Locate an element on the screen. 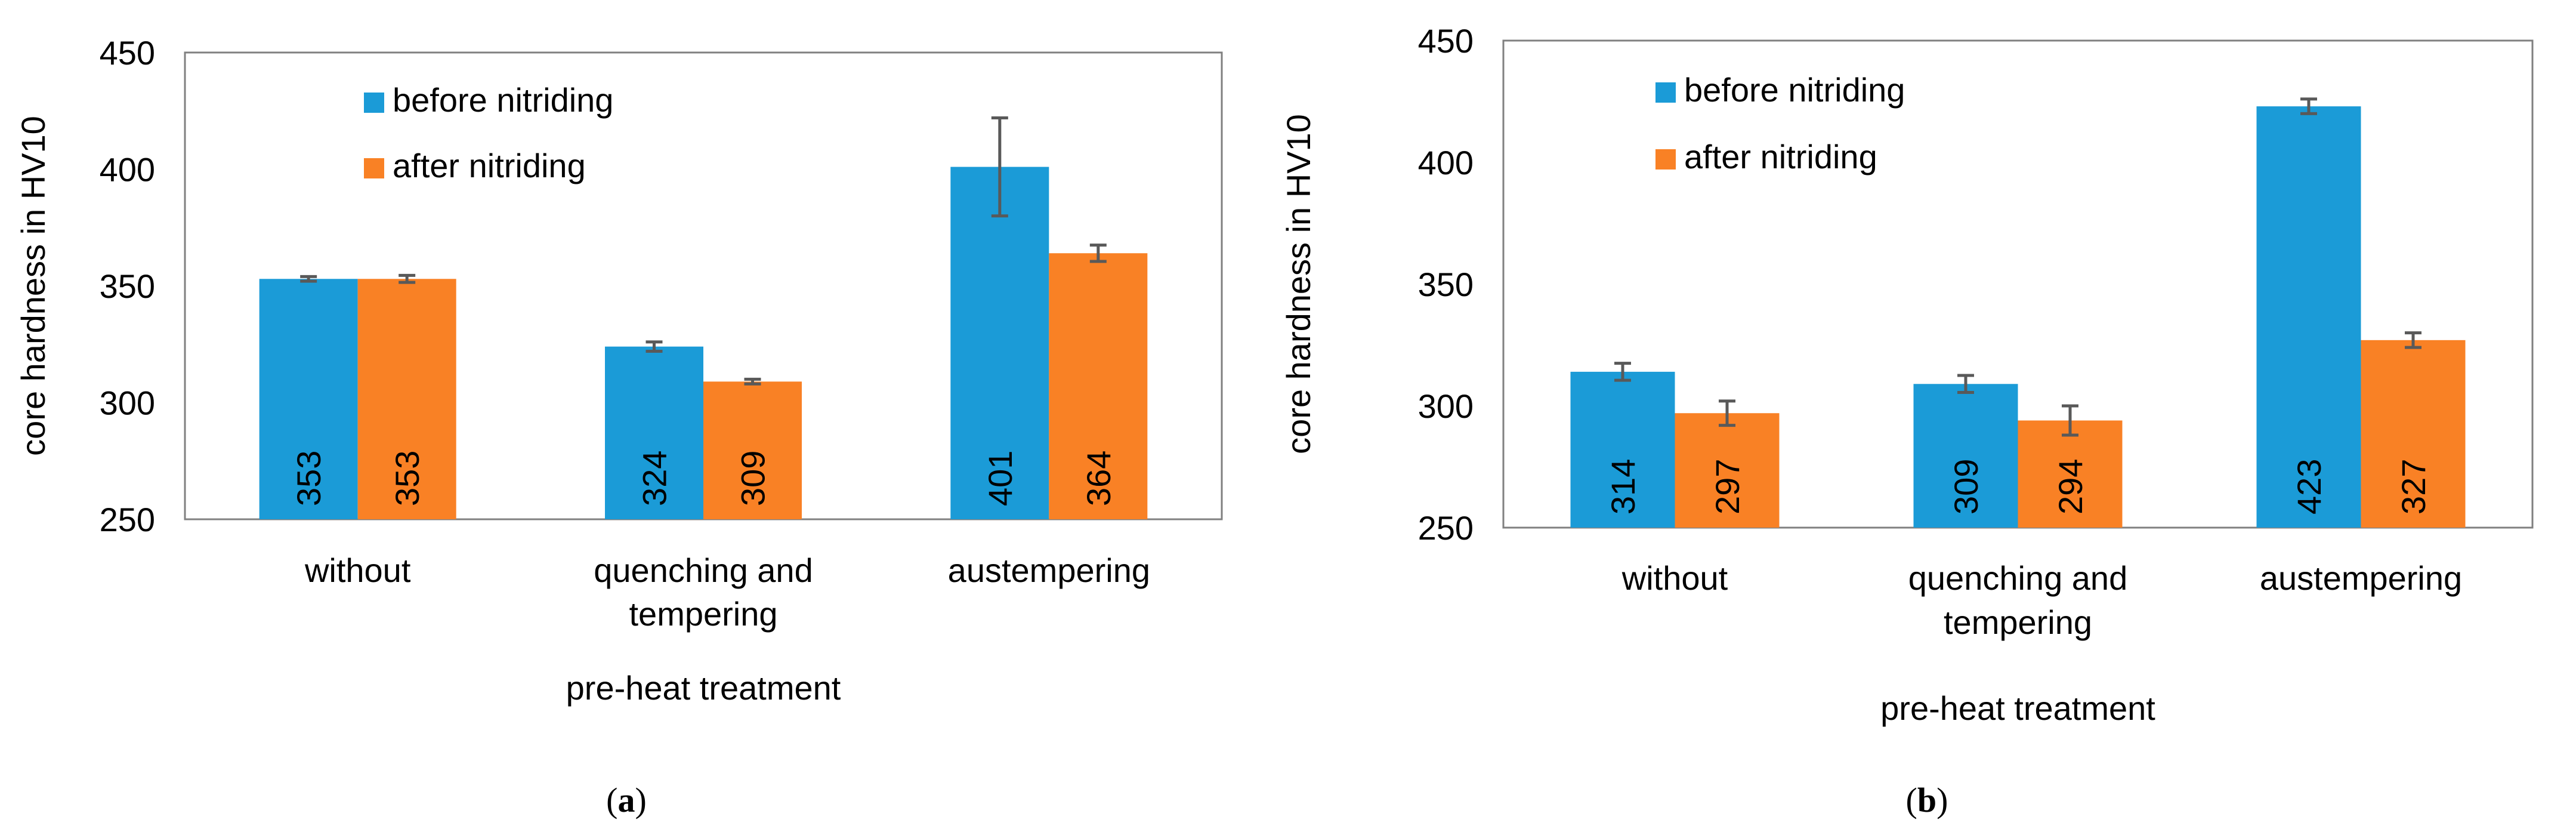 The image size is (2576, 838). panel-letter: a is located at coordinates (626, 800).